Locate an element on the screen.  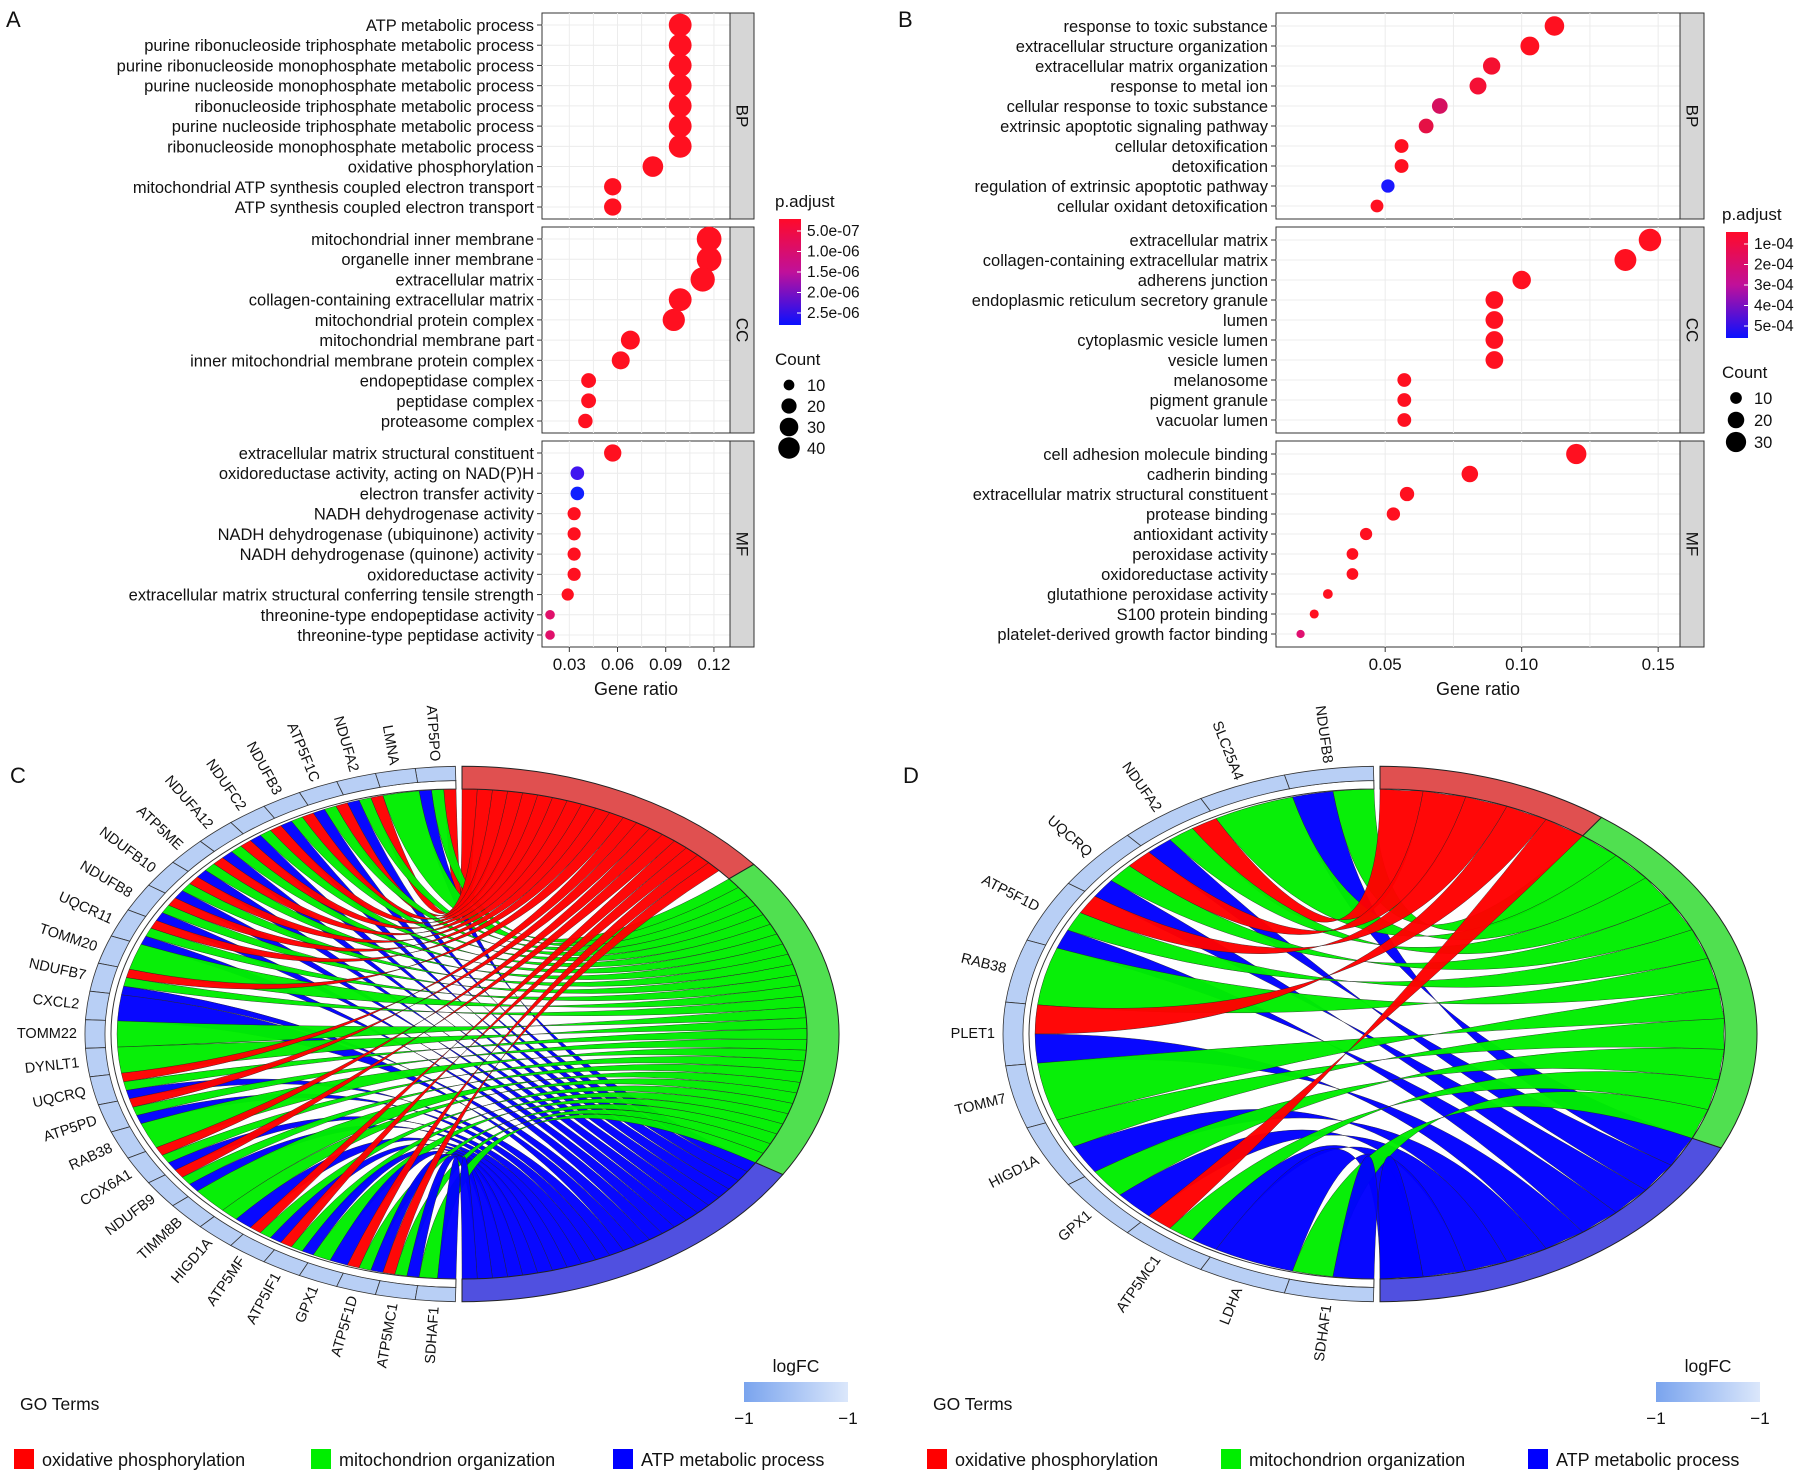
panel-b-size-legend-dot is located at coordinates (1736, 442).